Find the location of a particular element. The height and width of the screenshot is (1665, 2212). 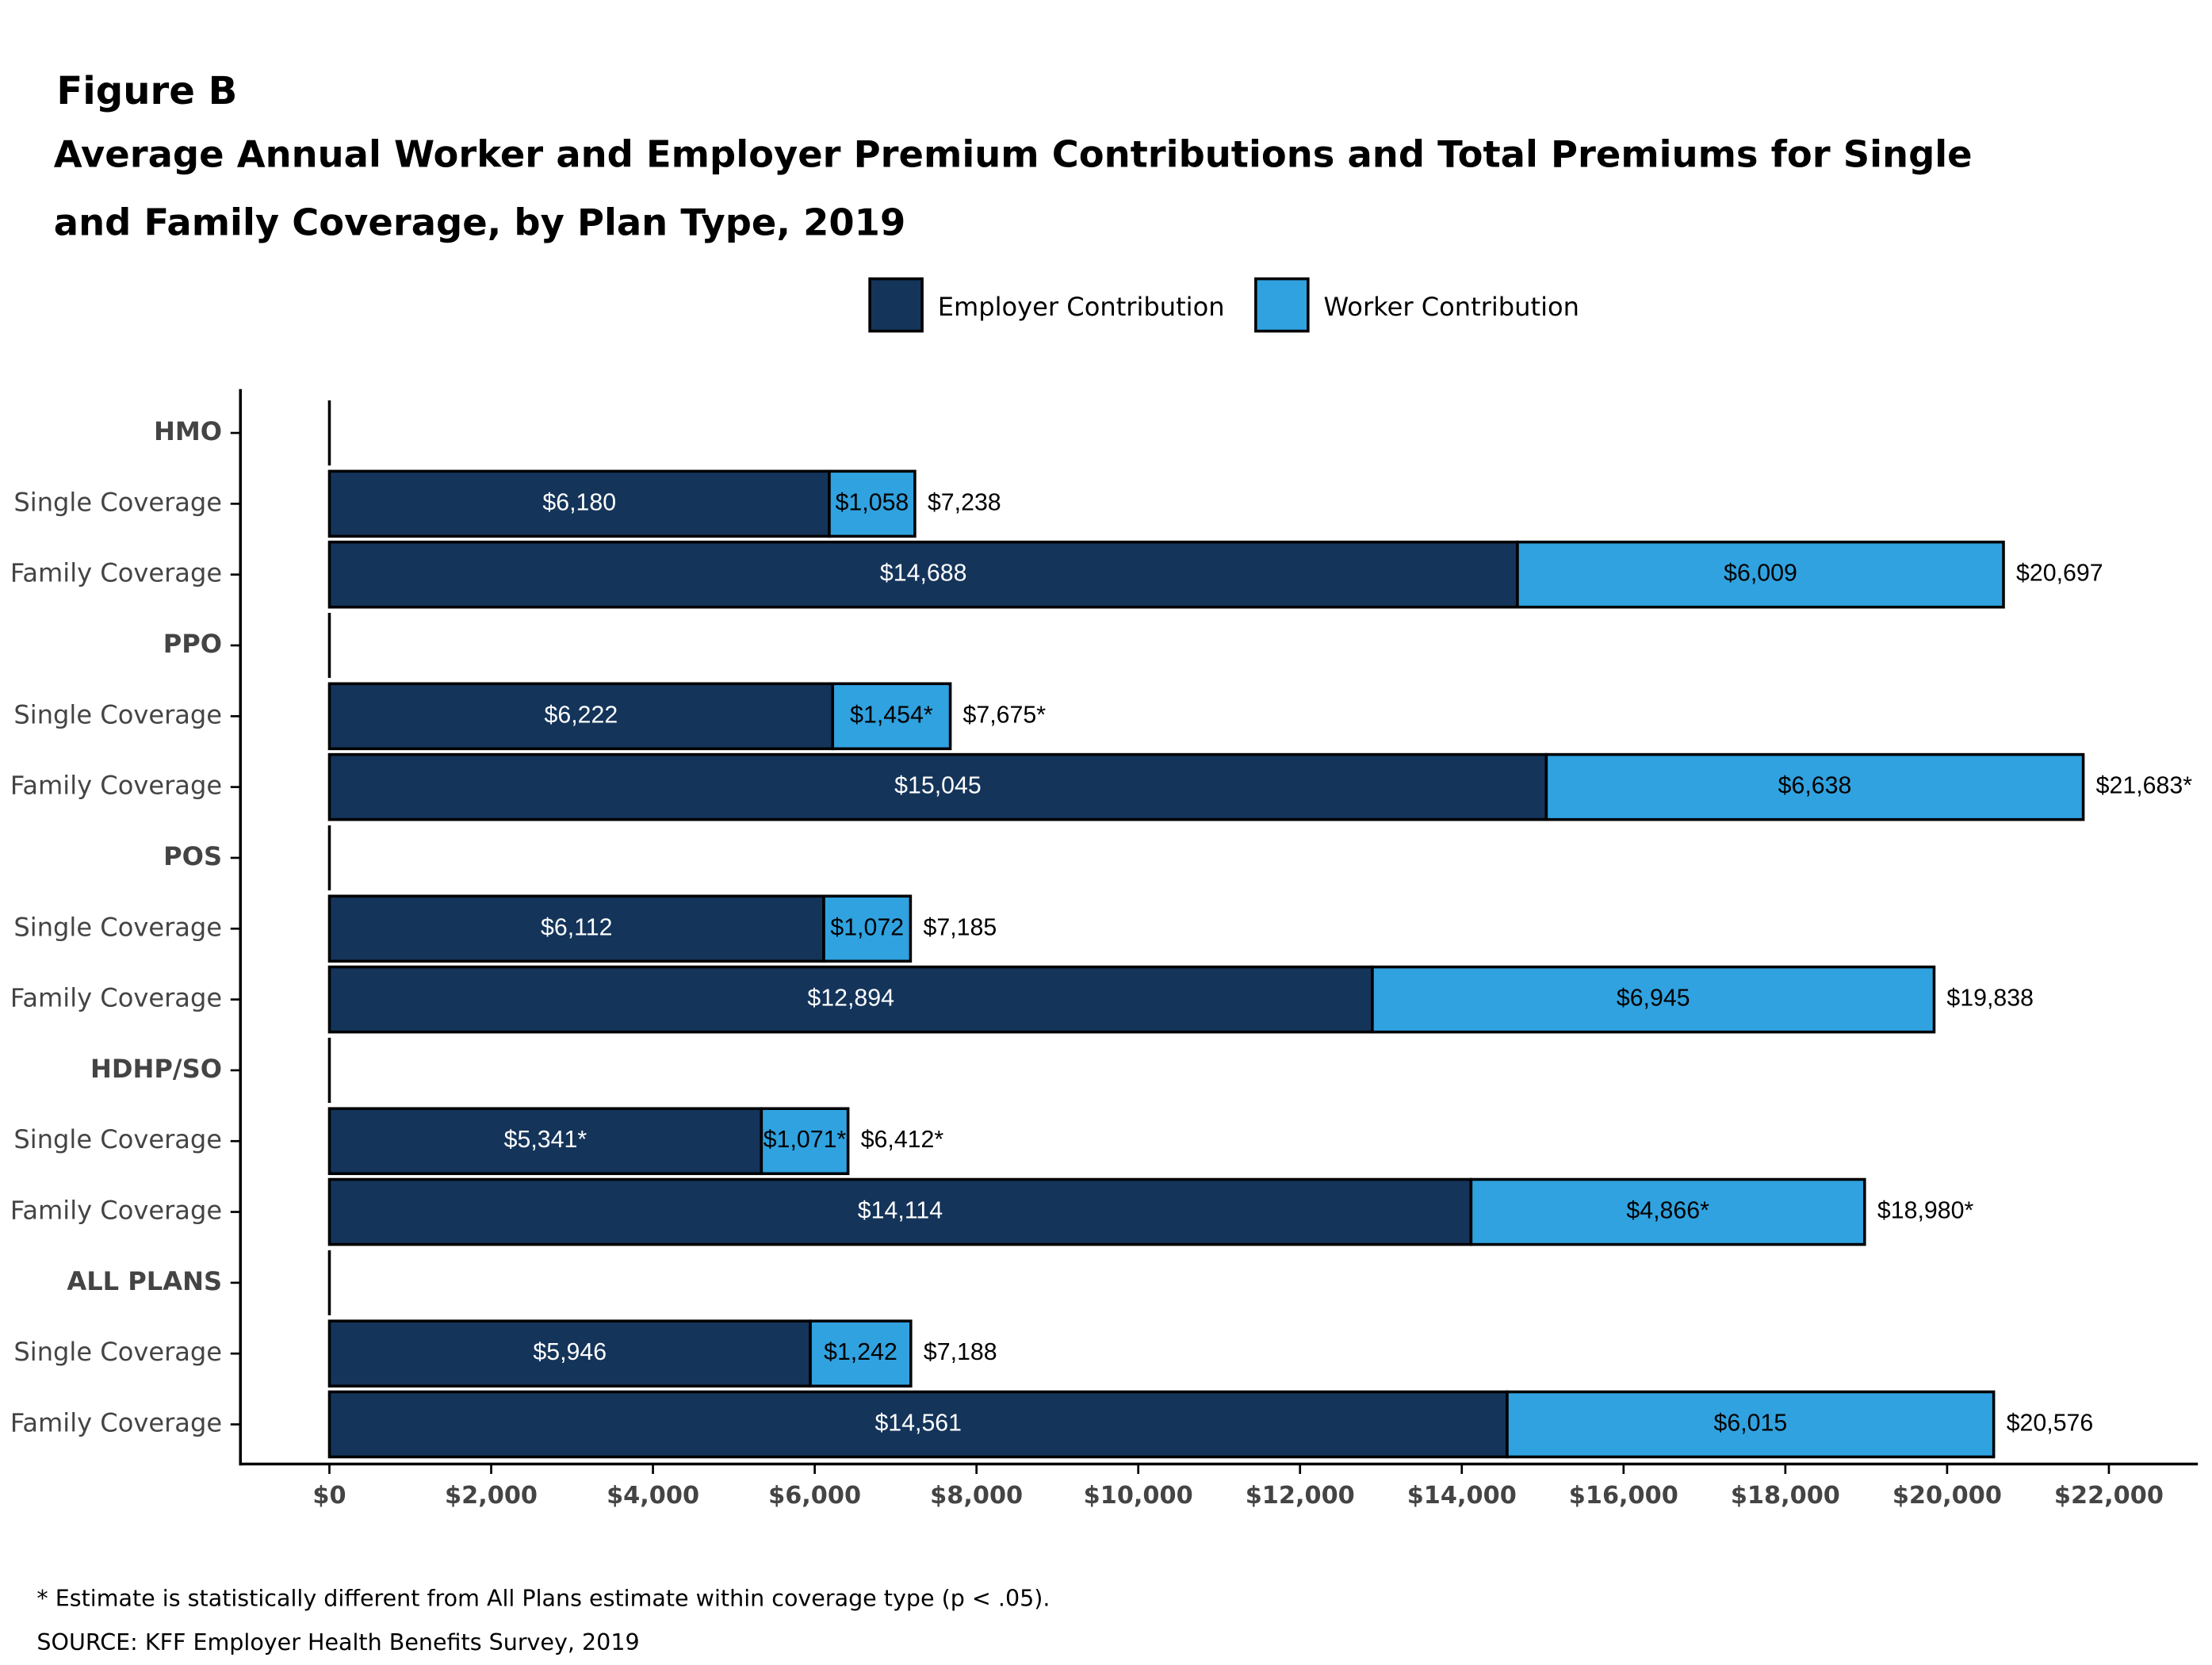

total-label: $7,185 is located at coordinates (960, 927).